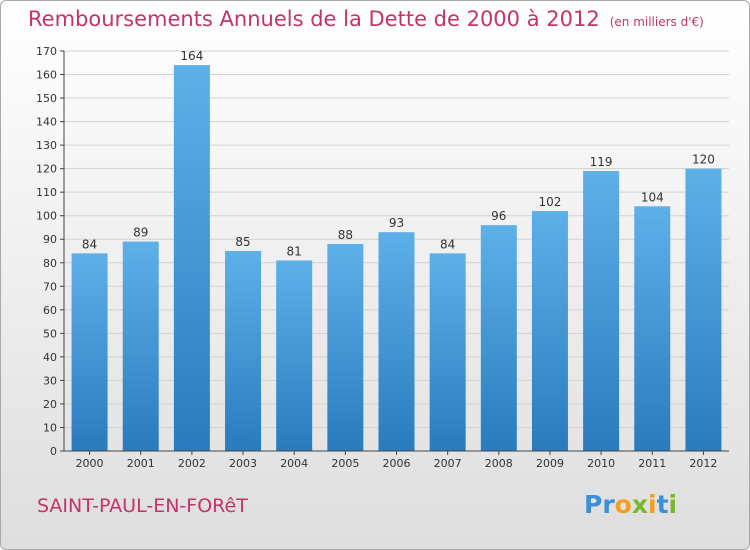  What do you see at coordinates (50, 286) in the screenshot?
I see `y-tick-label: 70` at bounding box center [50, 286].